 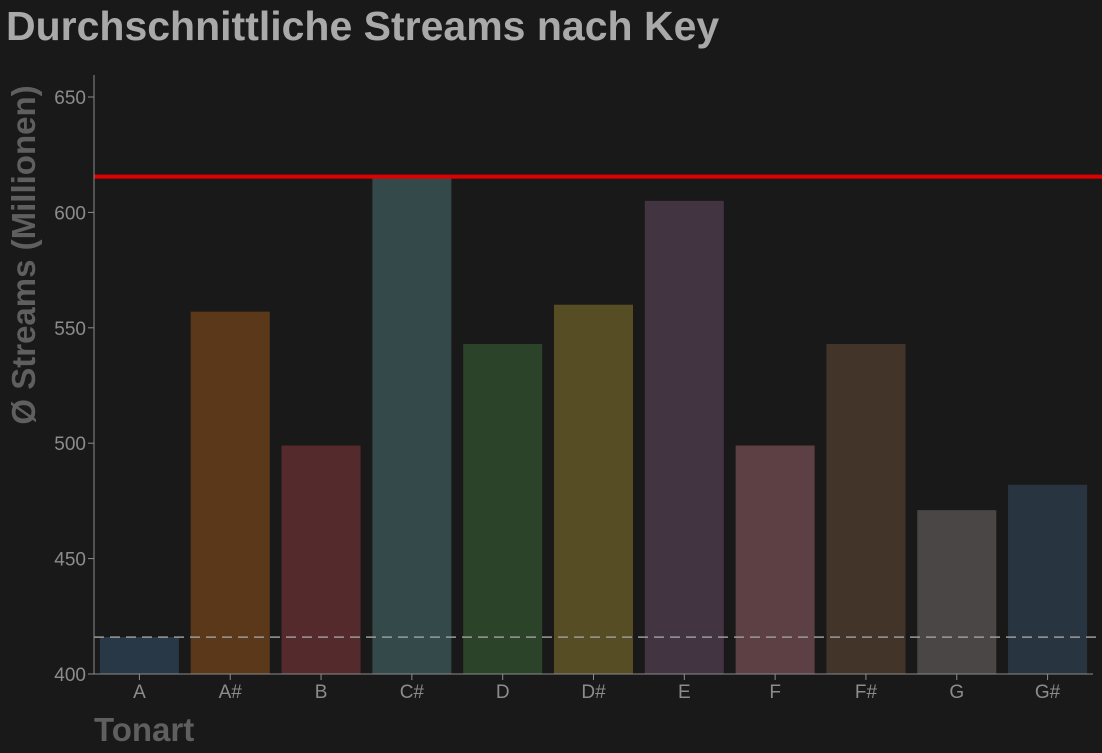 I want to click on x-tick-label: E, so click(x=684, y=692).